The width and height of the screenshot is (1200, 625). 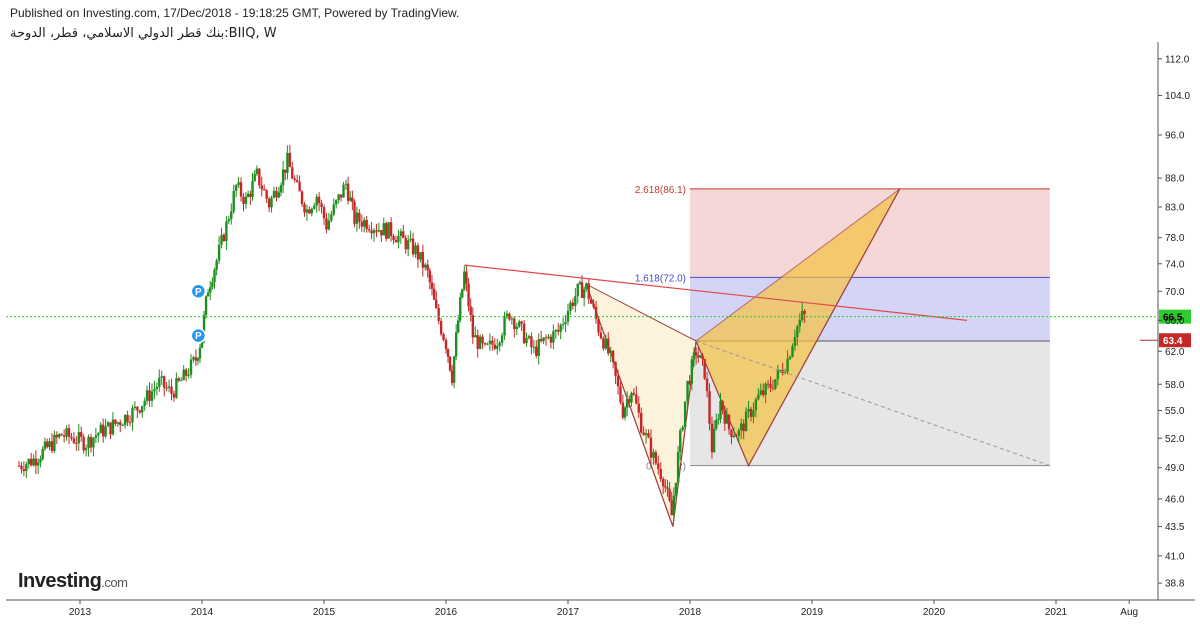 I want to click on y-tick-label: 52.0, so click(x=1175, y=439).